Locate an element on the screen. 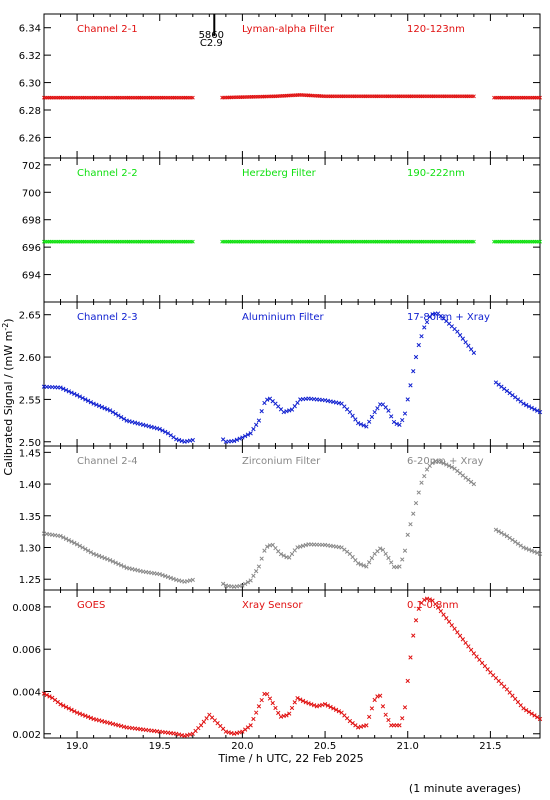 This screenshot has height=800, width=550. panel-label: Channel 2-2 is located at coordinates (107, 173).